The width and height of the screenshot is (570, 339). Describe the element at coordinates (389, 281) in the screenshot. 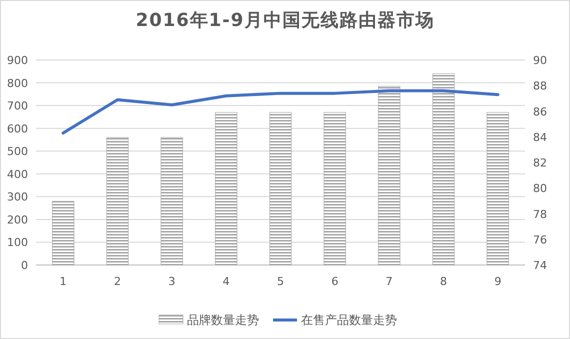

I see `x-tick-label: 7` at that location.